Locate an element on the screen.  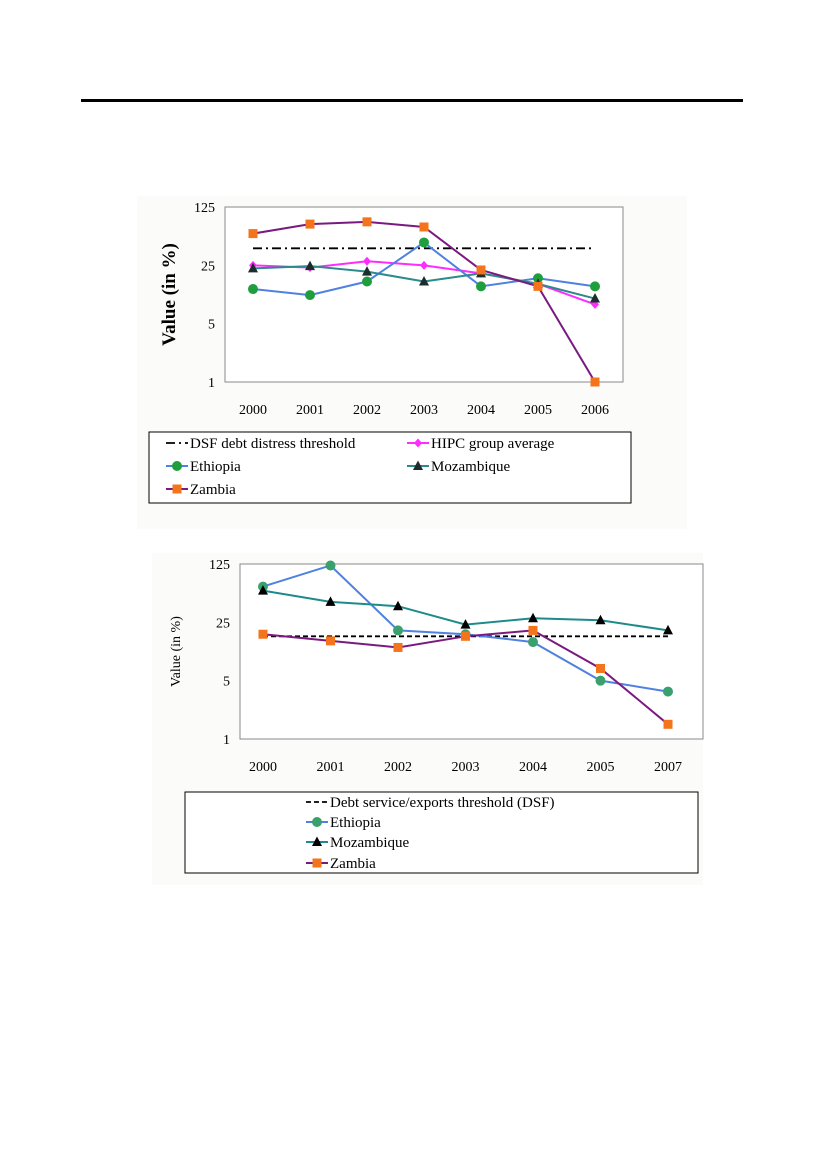
chart-1-xtick-label: 2003 is located at coordinates (424, 410).